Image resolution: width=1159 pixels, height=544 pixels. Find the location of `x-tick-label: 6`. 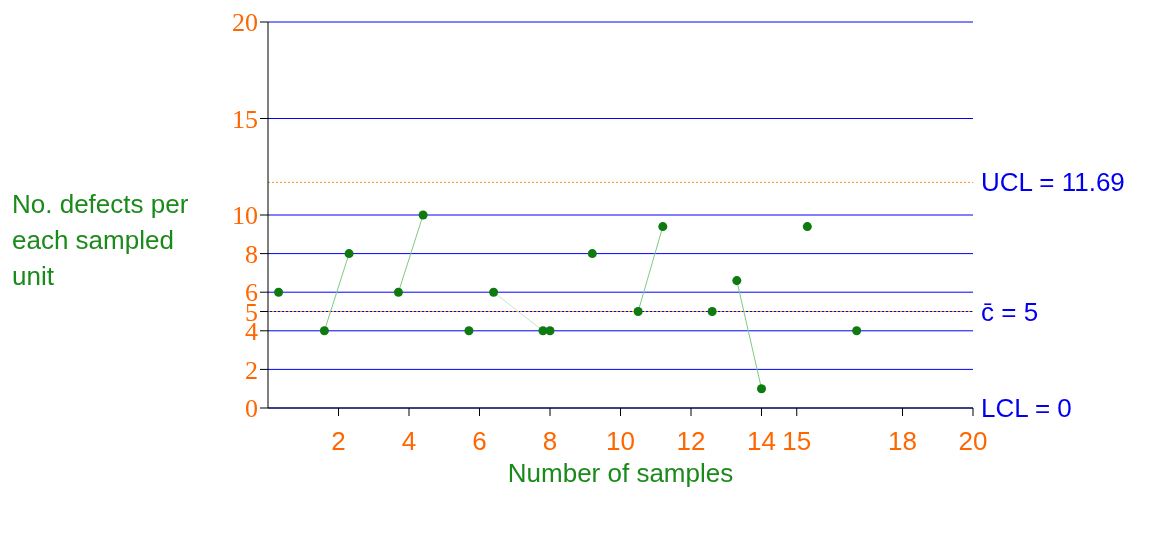

x-tick-label: 6 is located at coordinates (479, 441).